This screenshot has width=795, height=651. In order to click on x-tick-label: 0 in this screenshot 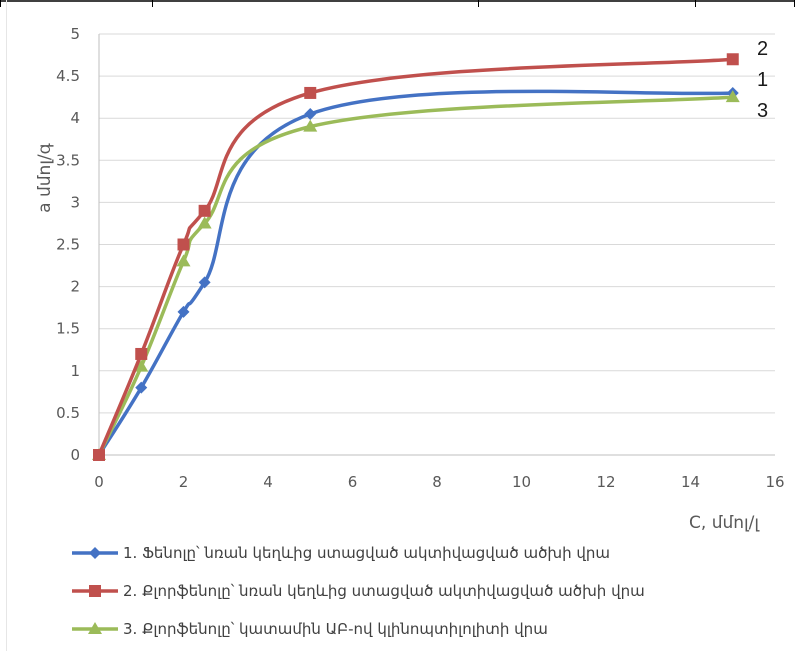, I will do `click(99, 482)`.